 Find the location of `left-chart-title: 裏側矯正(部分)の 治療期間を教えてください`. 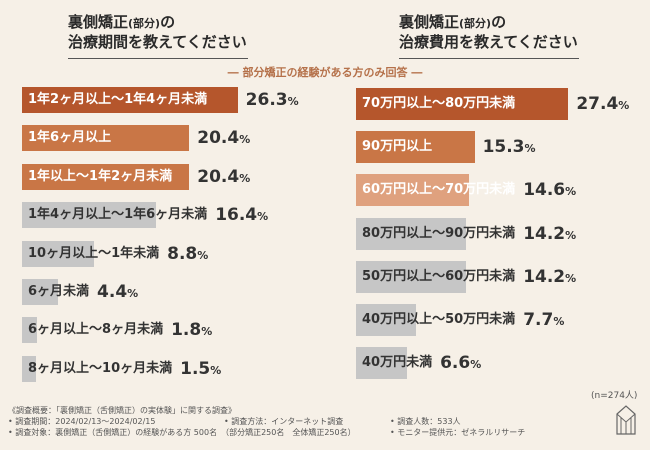

left-chart-title: 裏側矯正(部分)の 治療期間を教えてください is located at coordinates (157, 32).